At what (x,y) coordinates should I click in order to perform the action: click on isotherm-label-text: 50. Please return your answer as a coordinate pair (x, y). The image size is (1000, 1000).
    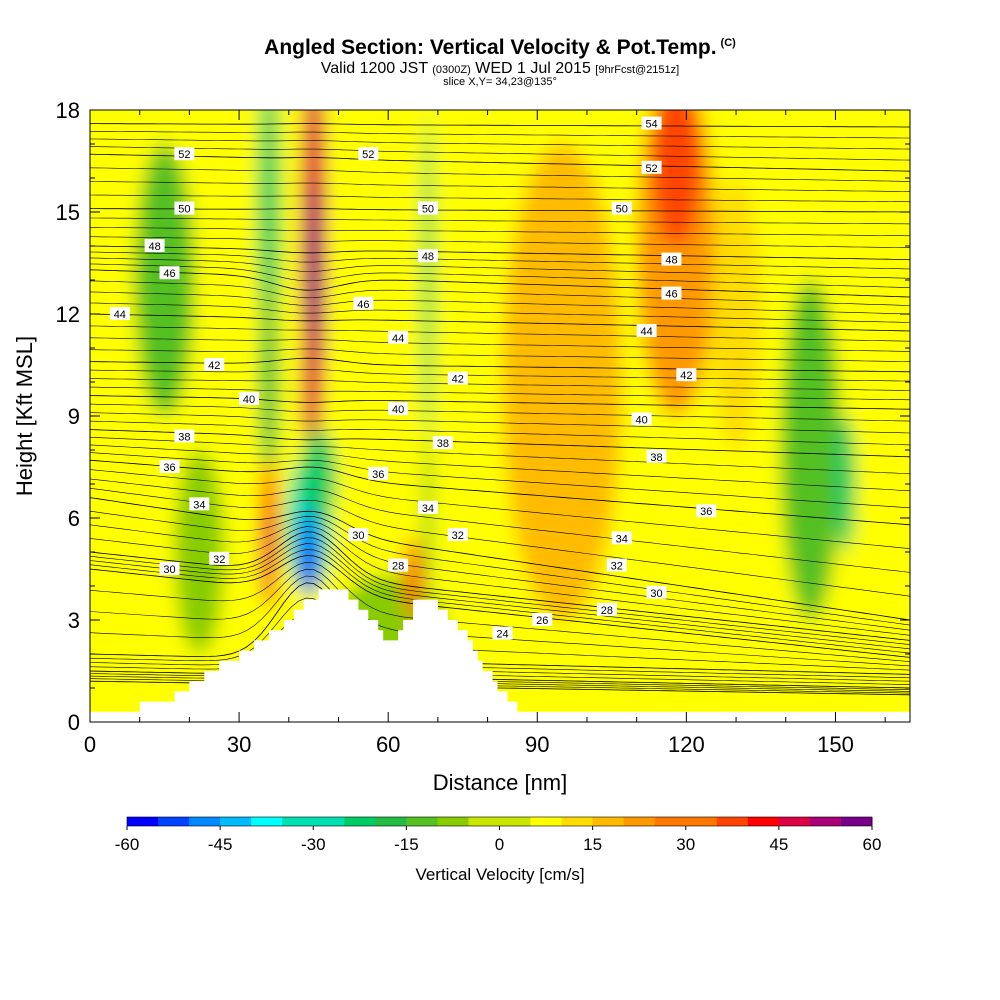
    Looking at the image, I should click on (622, 210).